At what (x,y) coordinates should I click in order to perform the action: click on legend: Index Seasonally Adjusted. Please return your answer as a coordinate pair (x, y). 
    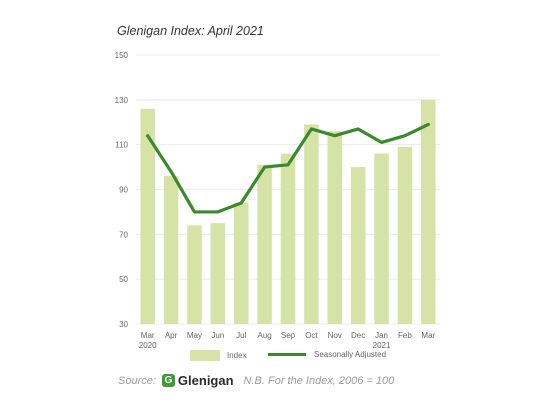
    Looking at the image, I should click on (280, 358).